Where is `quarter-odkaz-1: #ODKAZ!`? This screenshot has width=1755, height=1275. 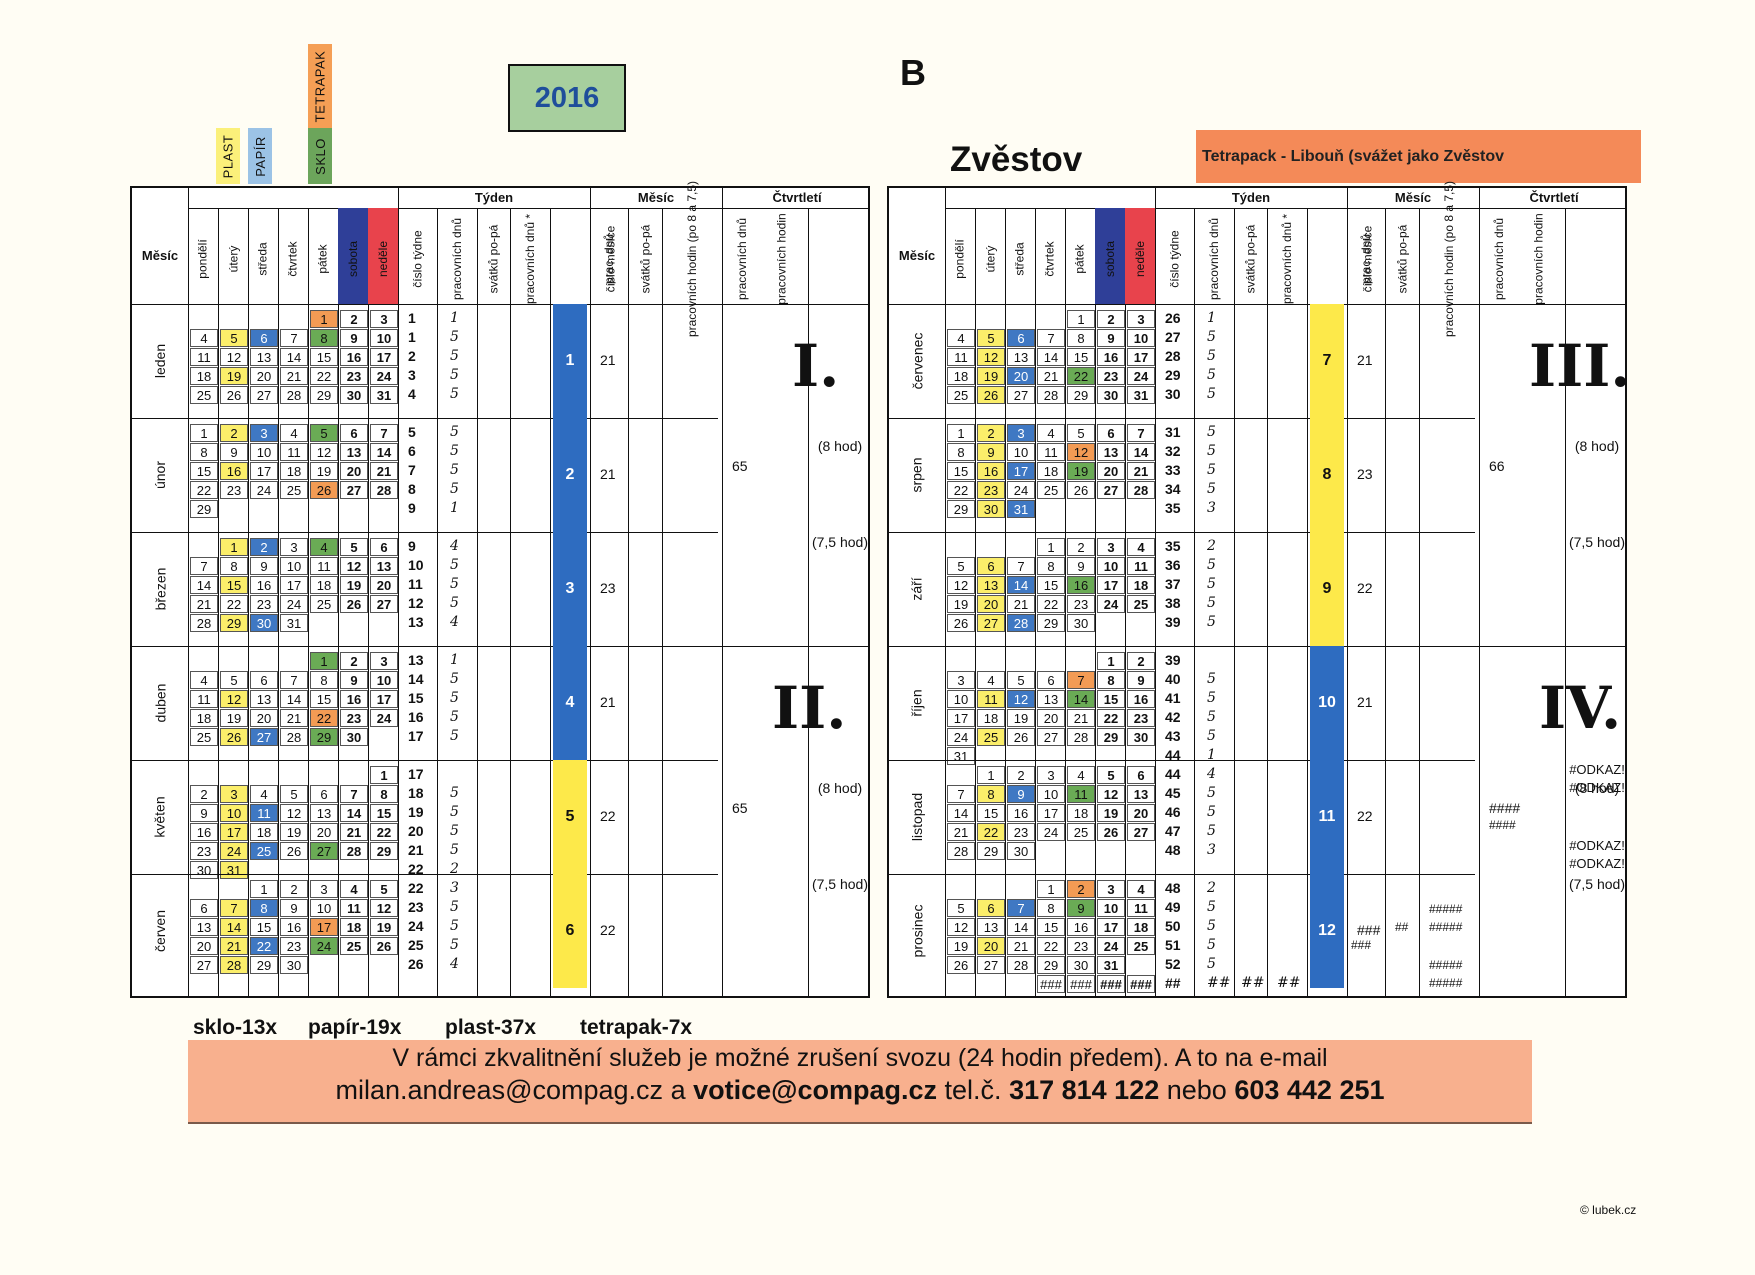
quarter-odkaz-1: #ODKAZ! is located at coordinates (1597, 769).